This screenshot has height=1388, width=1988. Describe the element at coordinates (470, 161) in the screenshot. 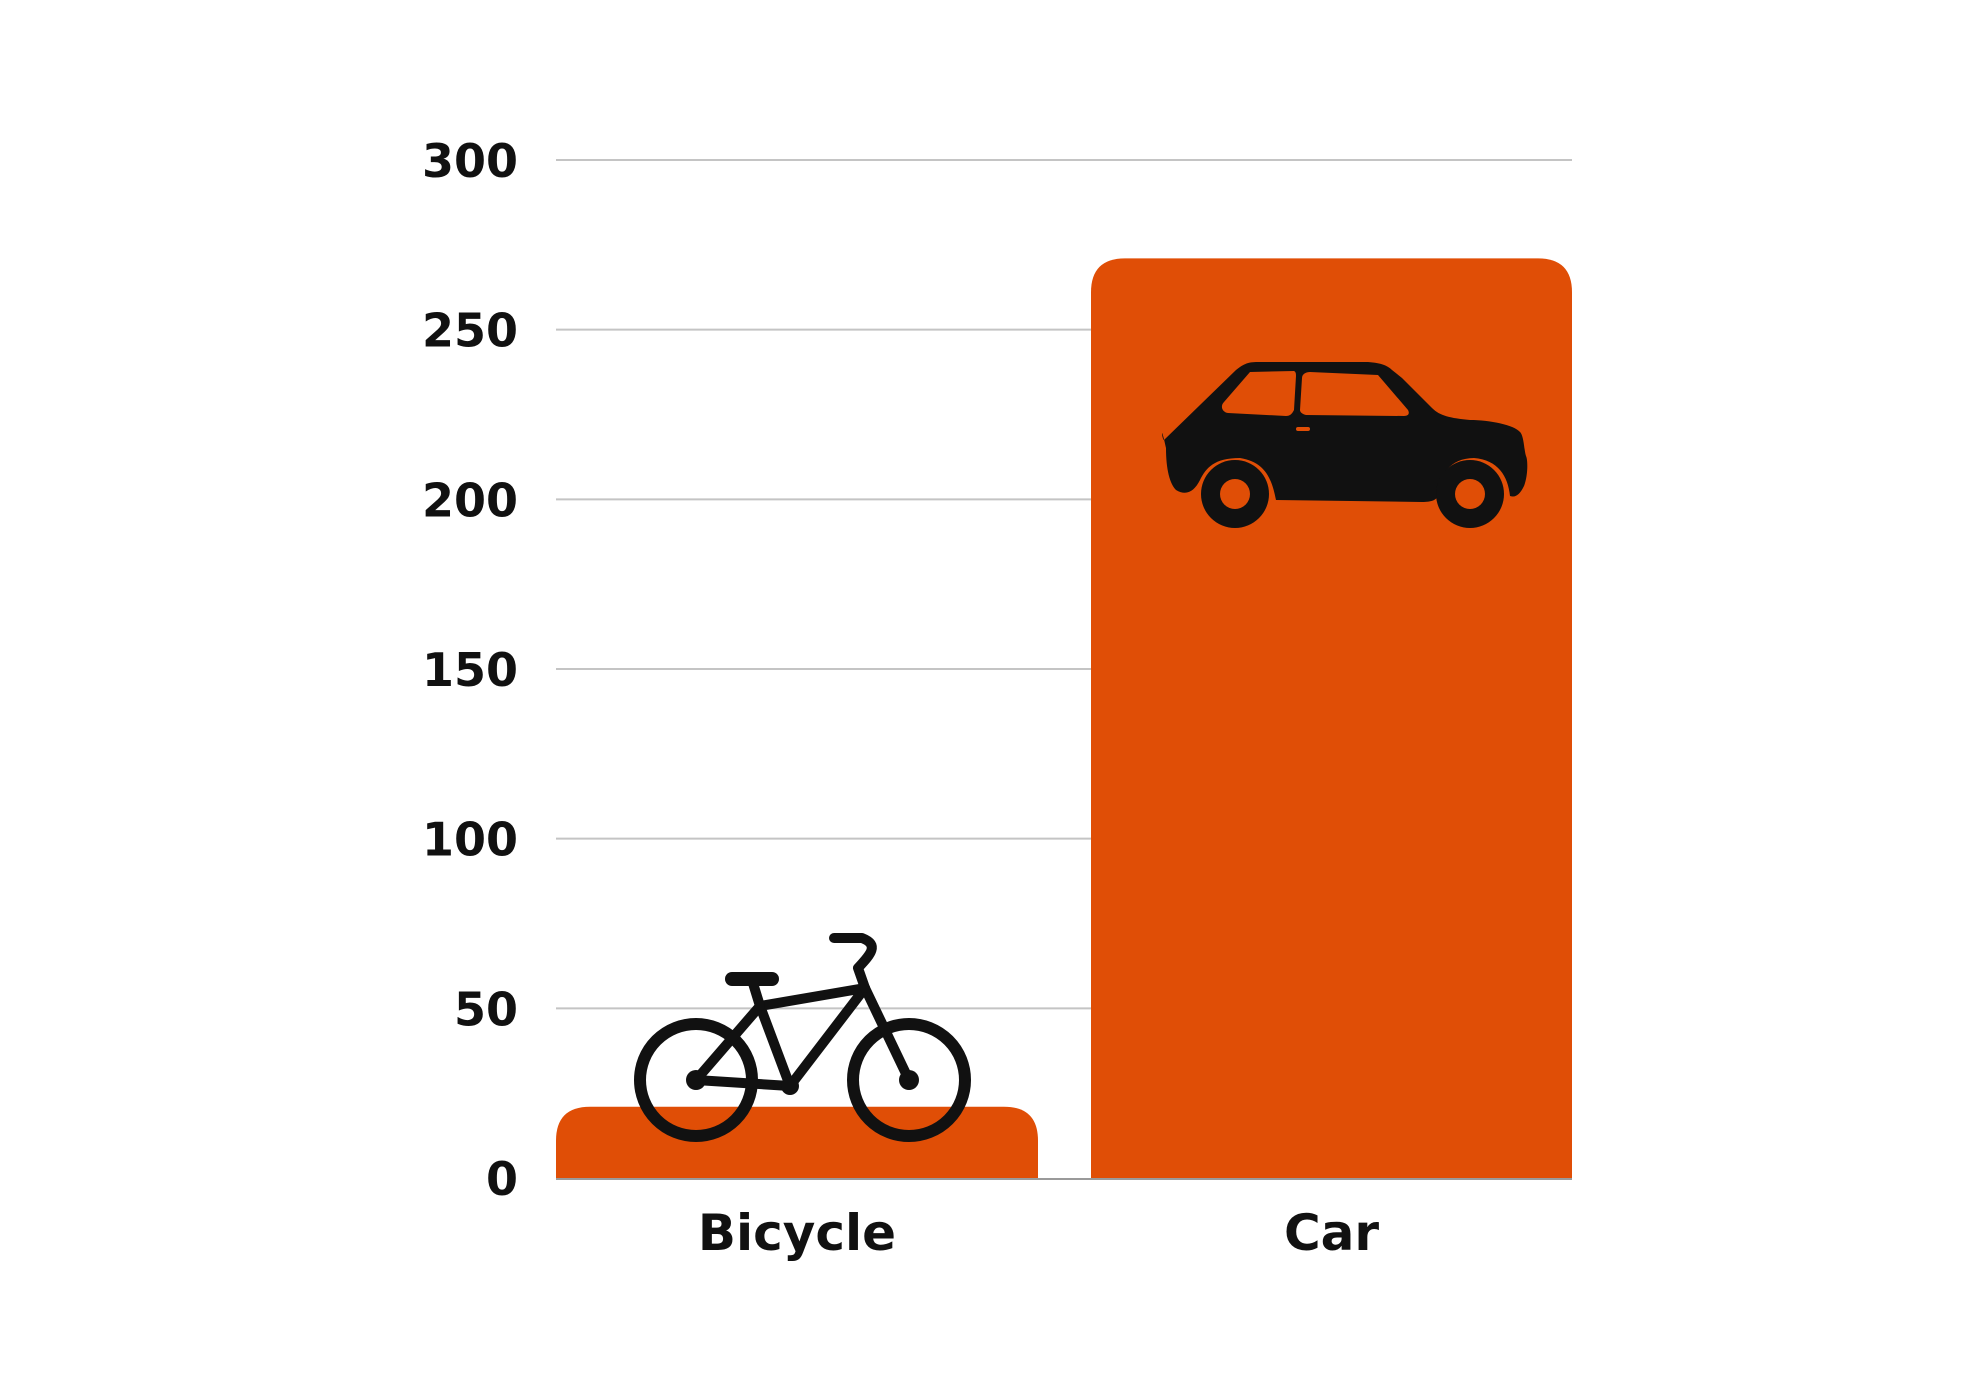

I see `y-tick-label: 300` at that location.